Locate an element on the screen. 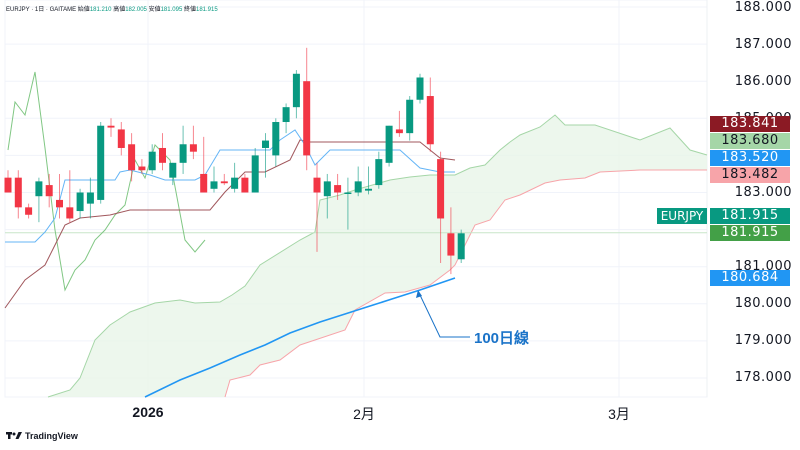  span-a-price-tag: 183.680 is located at coordinates (750, 141).